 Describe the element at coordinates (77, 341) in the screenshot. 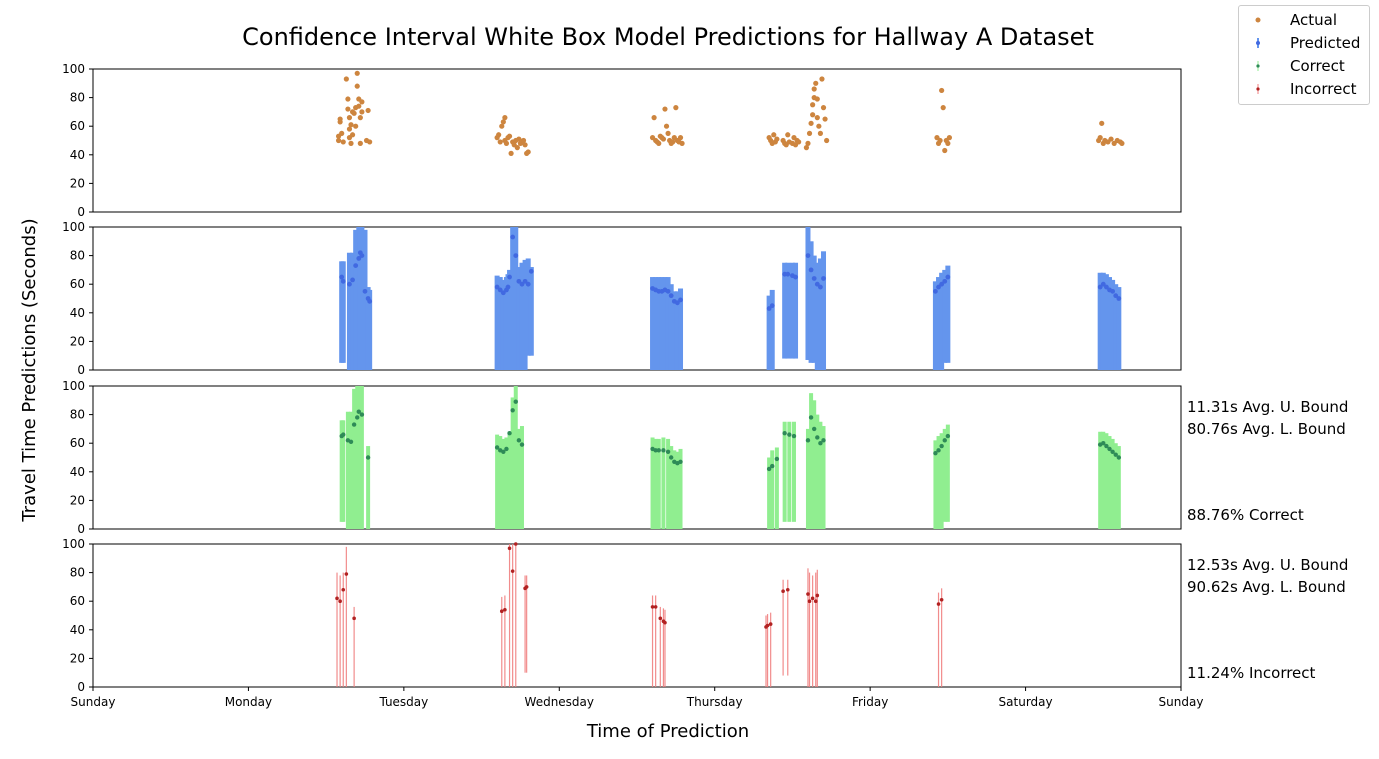

I see `y-tick-label: 20` at that location.